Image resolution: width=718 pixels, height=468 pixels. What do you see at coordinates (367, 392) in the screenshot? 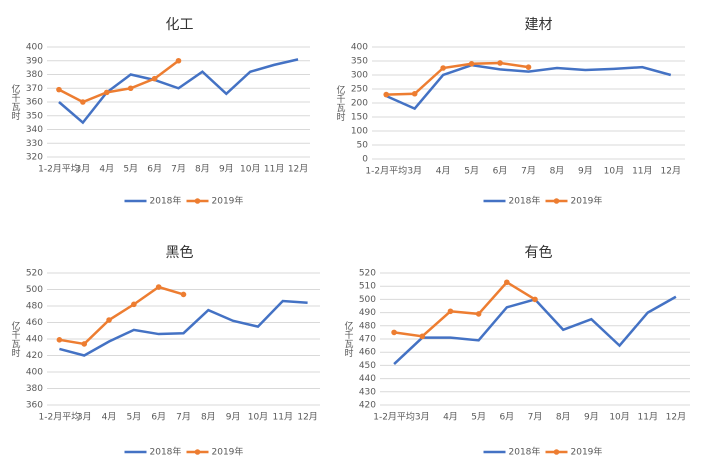
I see `y-tick-label: 430` at bounding box center [367, 392].